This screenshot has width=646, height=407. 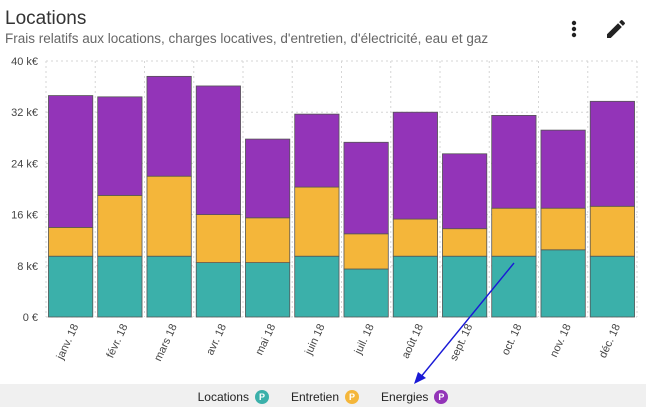 What do you see at coordinates (266, 339) in the screenshot?
I see `x-tick-label: mai 18` at bounding box center [266, 339].